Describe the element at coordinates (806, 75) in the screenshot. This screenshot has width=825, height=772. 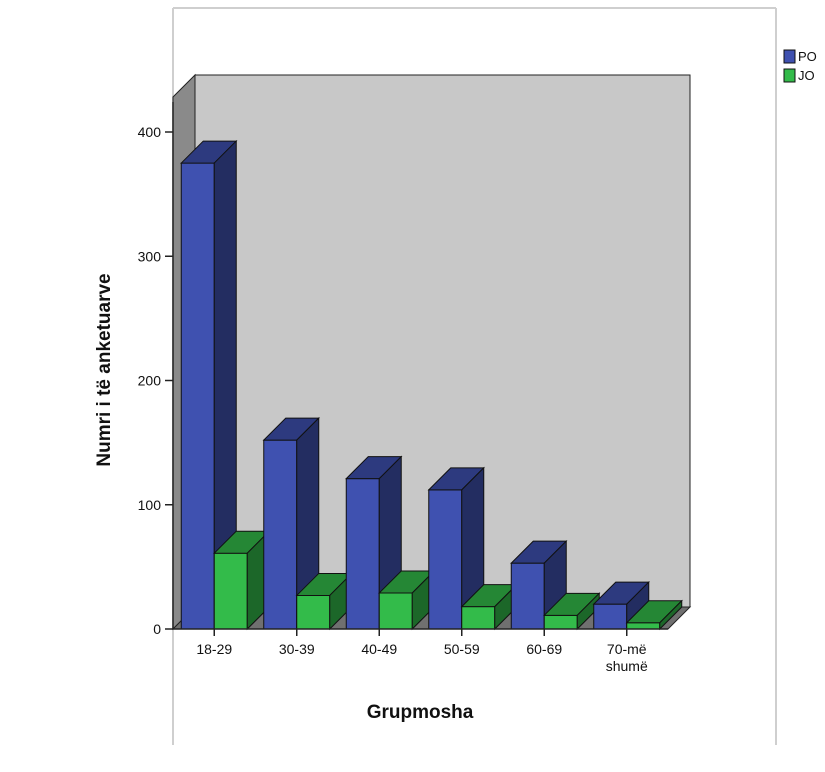
I see `legend-label-jo: JO` at that location.